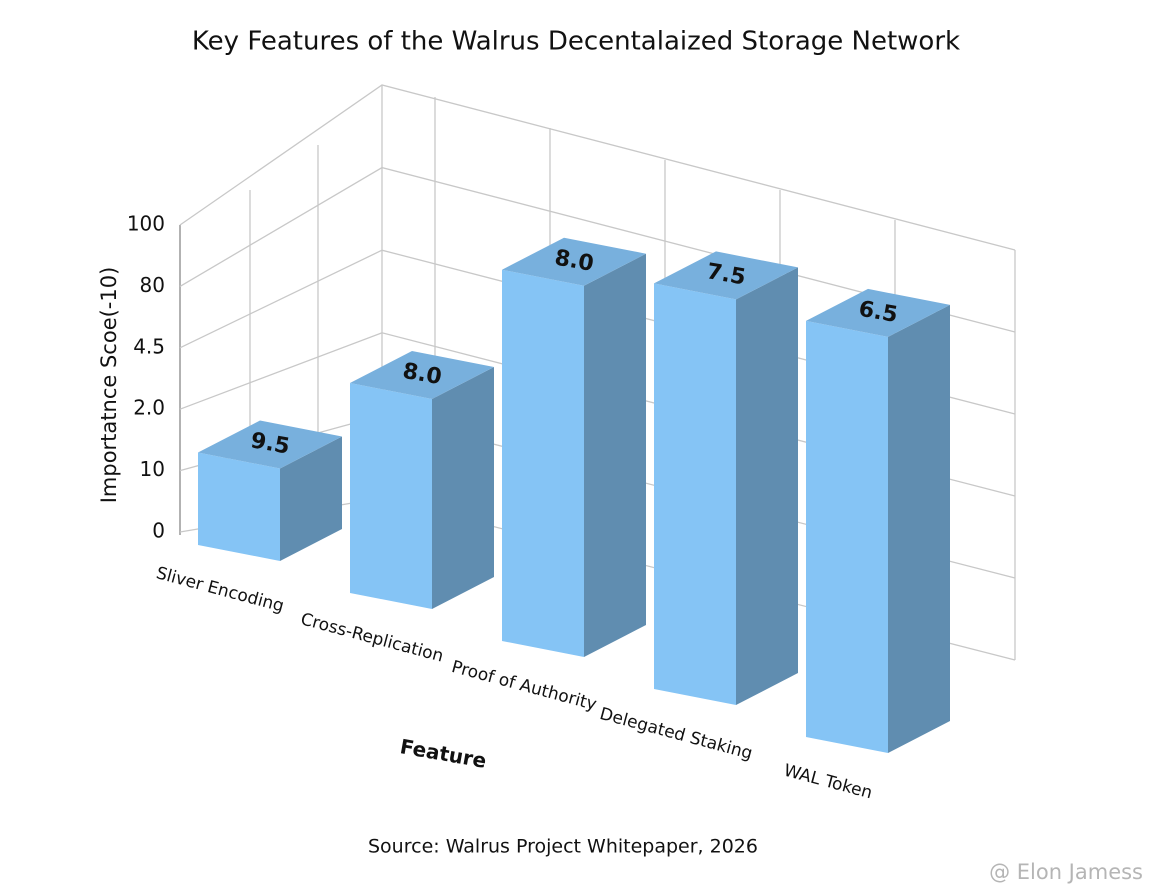 Image resolution: width=1152 pixels, height=896 pixels. I want to click on y-tick-label: 100, so click(146, 224).